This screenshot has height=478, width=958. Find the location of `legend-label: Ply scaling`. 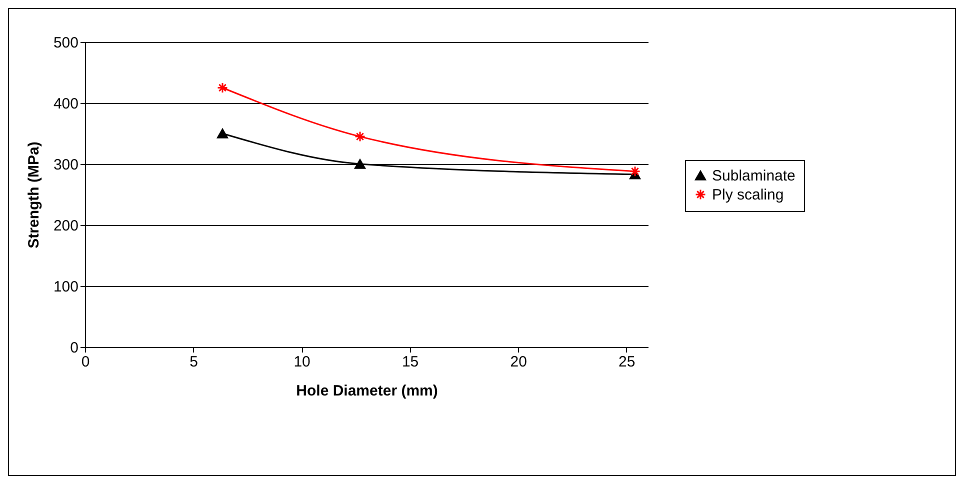

legend-label: Ply scaling is located at coordinates (748, 195).